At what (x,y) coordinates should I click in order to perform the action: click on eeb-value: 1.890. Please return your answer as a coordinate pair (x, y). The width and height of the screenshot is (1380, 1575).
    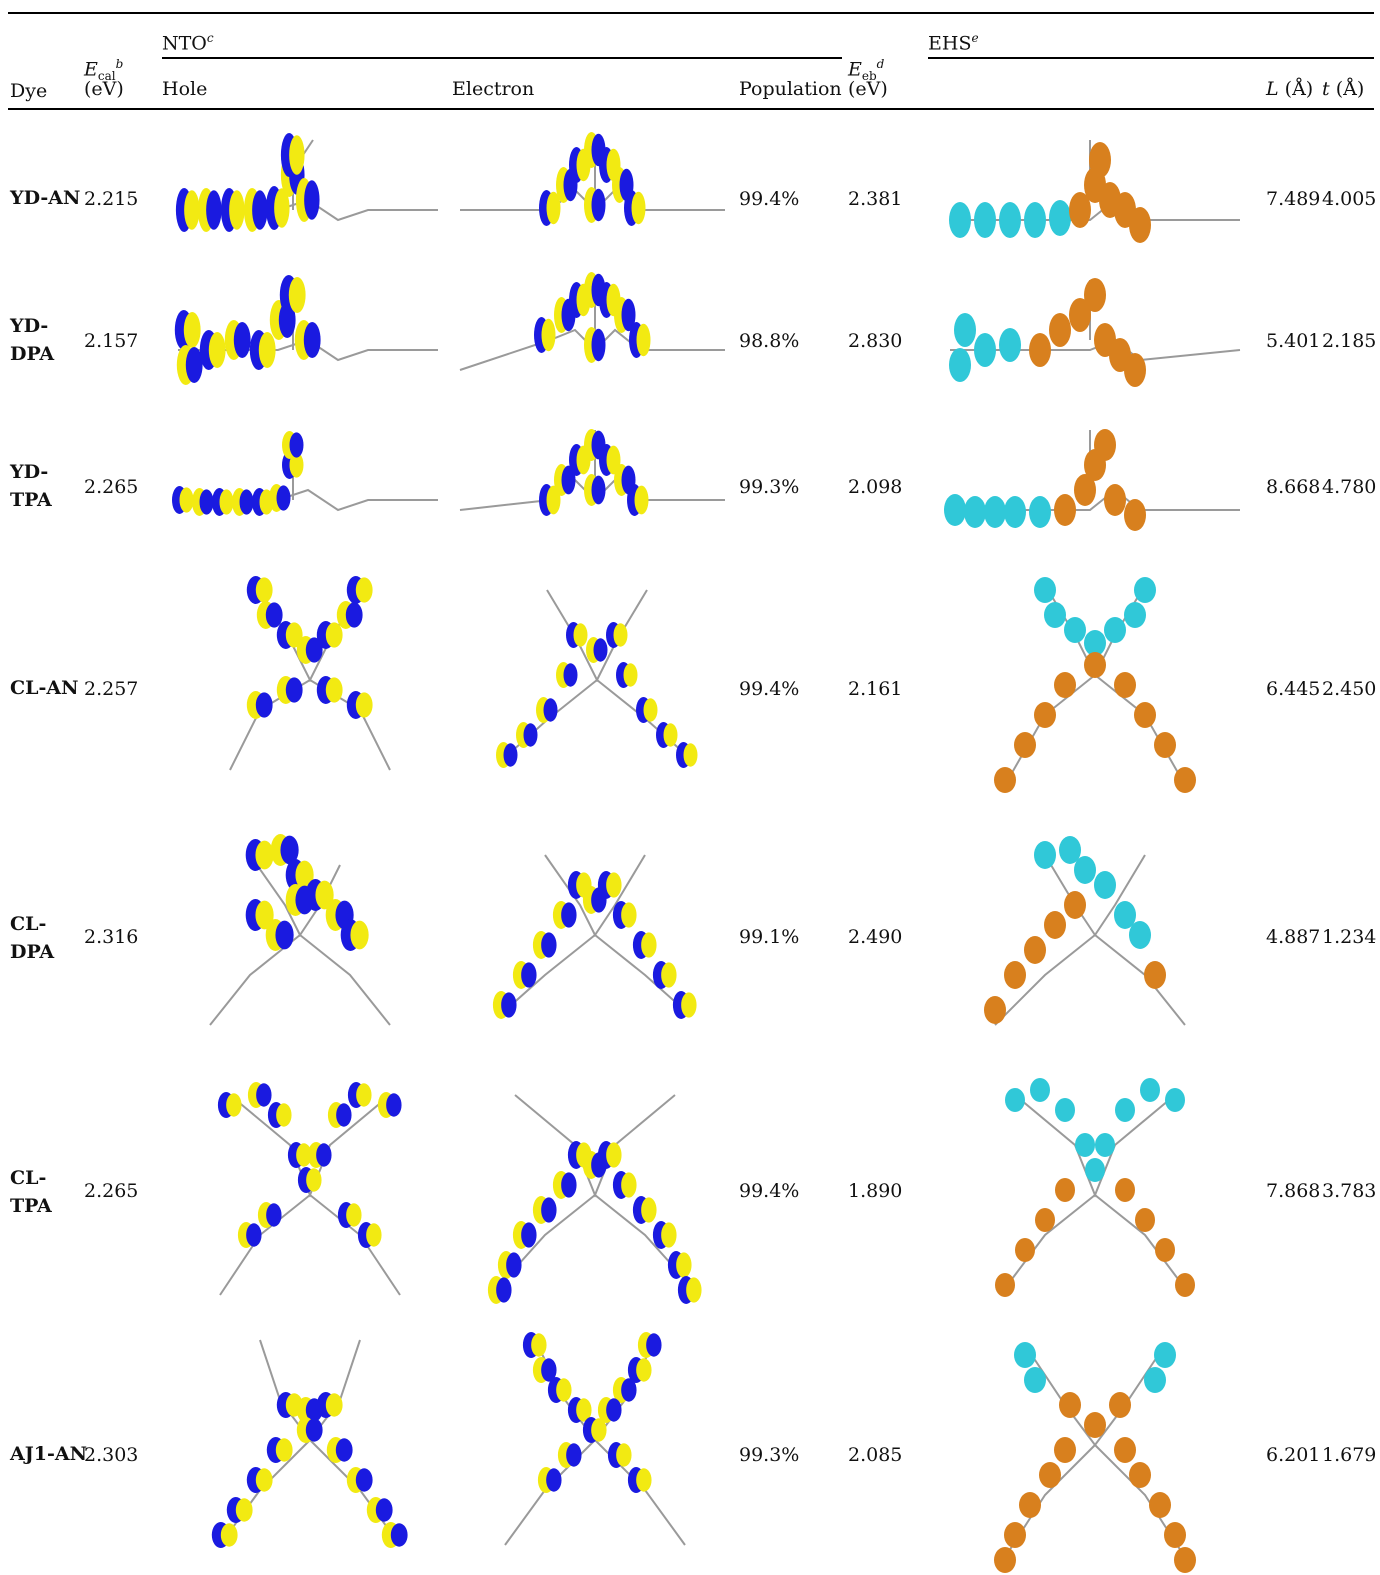
    Looking at the image, I should click on (875, 1191).